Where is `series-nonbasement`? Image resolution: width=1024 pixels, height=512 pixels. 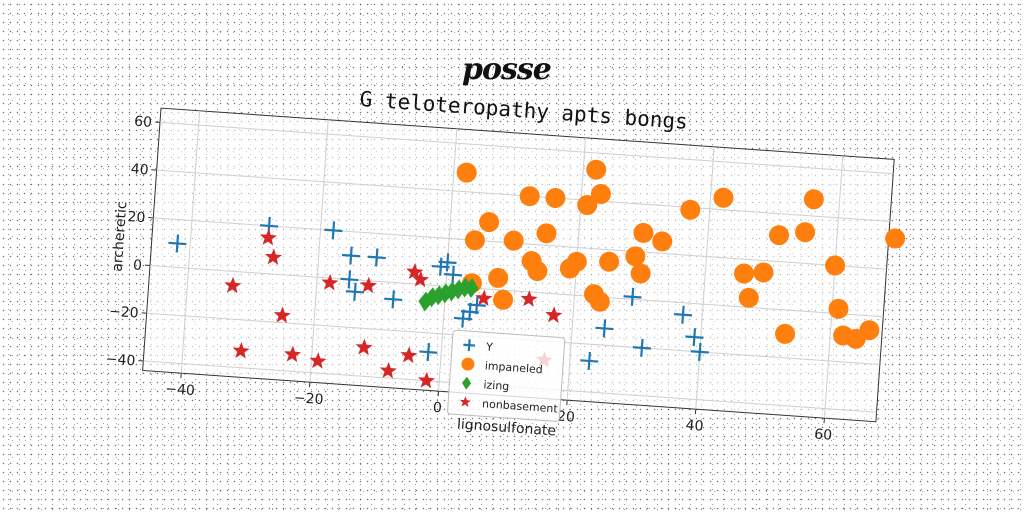
series-nonbasement is located at coordinates (393, 308).